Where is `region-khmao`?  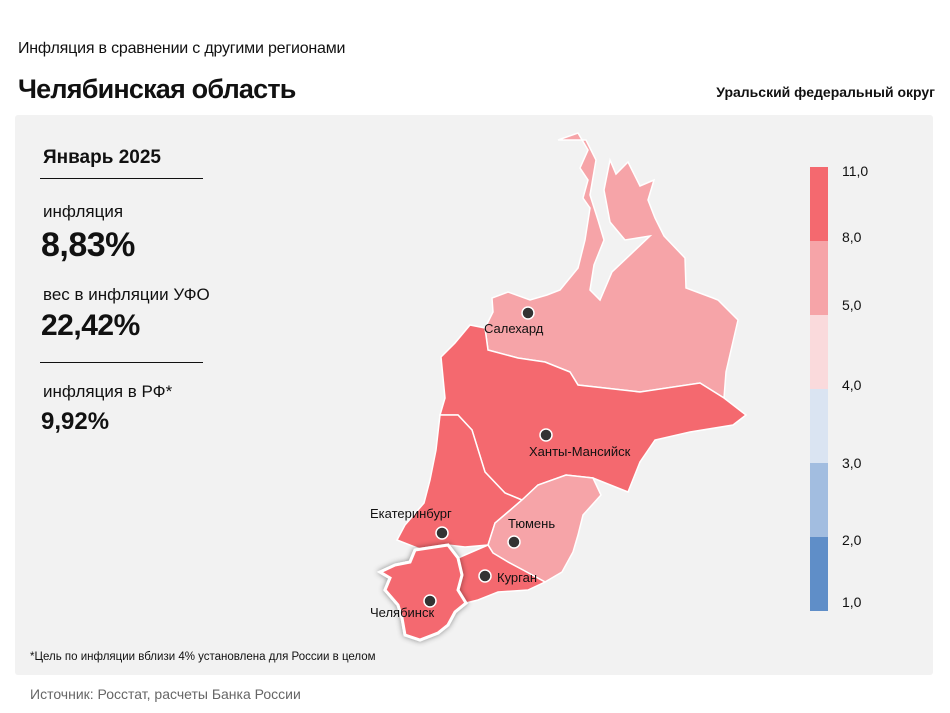 region-khmao is located at coordinates (593, 412).